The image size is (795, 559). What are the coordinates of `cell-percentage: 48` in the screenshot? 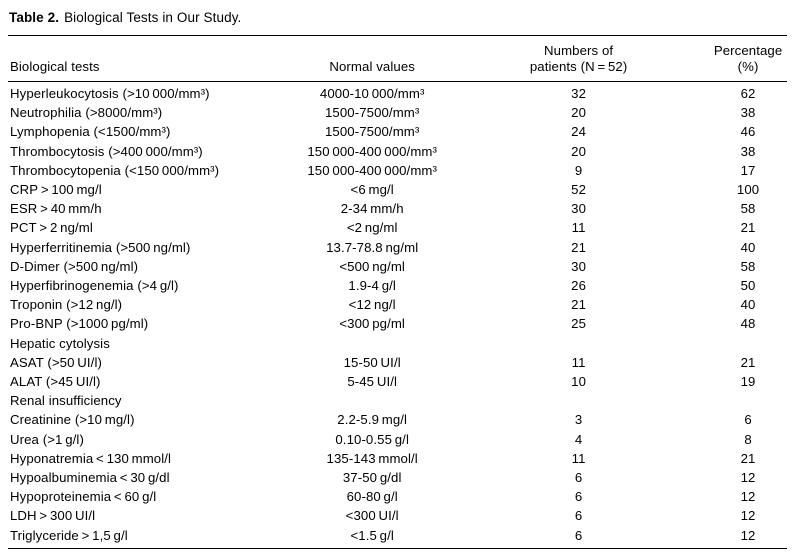 It's located at (748, 324).